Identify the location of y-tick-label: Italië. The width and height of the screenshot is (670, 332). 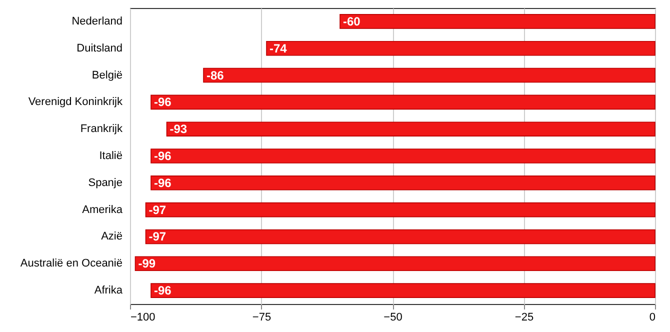
(110, 156).